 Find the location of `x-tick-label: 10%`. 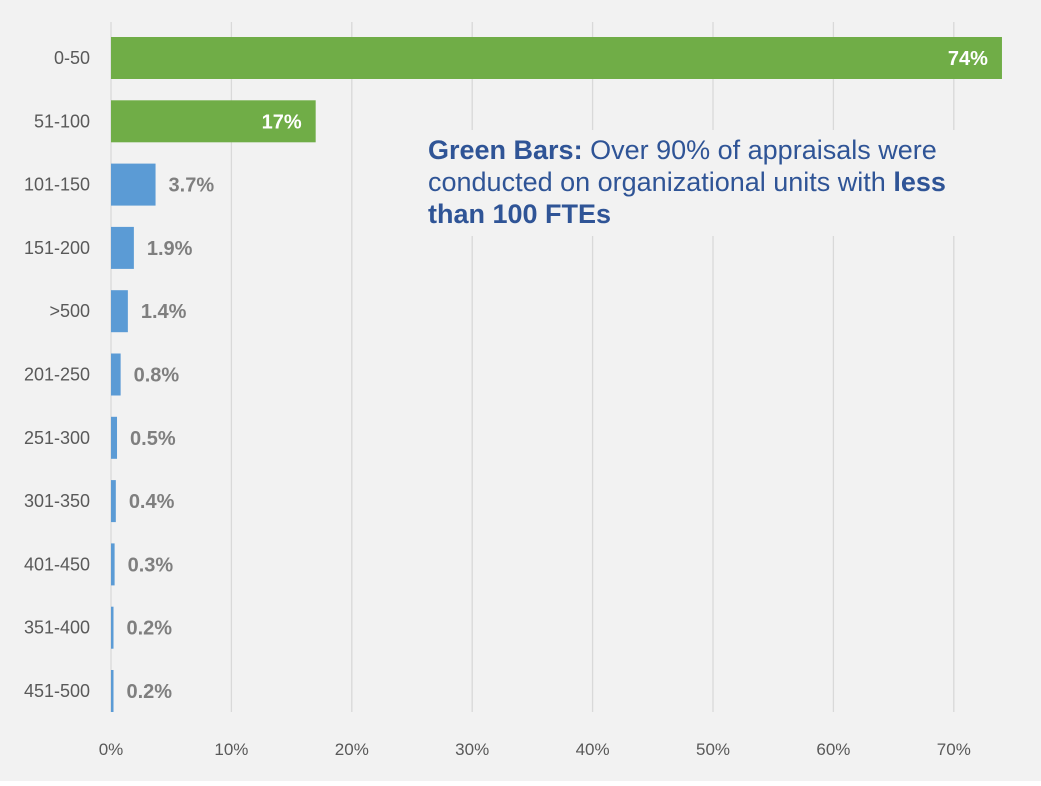

x-tick-label: 10% is located at coordinates (231, 749).